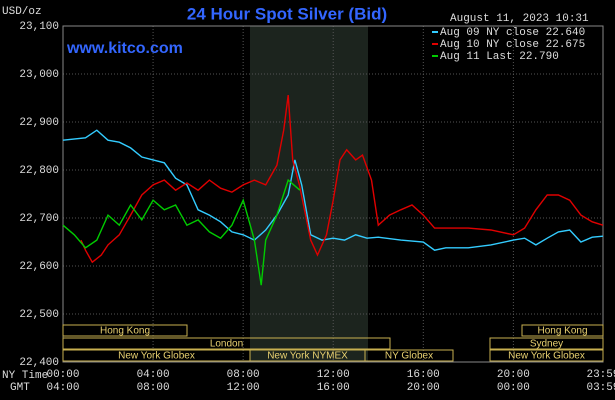 The width and height of the screenshot is (615, 400). I want to click on y-tick-label: 23,100, so click(39, 27).